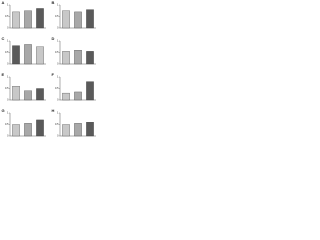 The height and width of the screenshot is (240, 320). I want to click on panel-label: H, so click(53, 110).